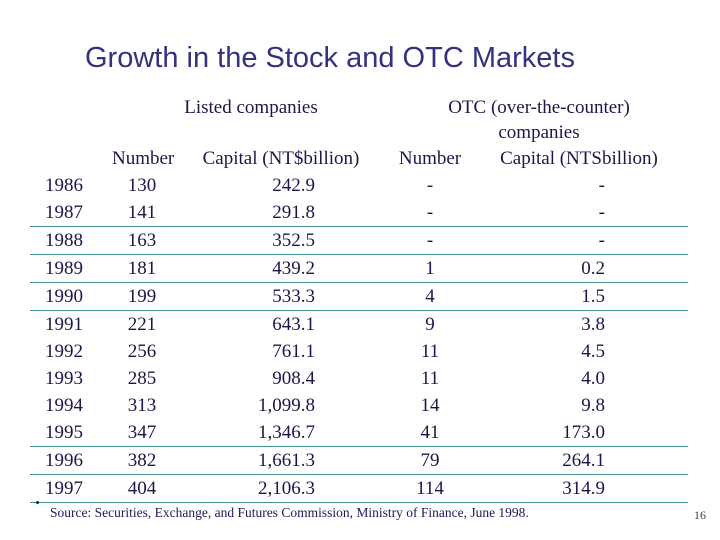  What do you see at coordinates (64, 240) in the screenshot?
I see `year-cell: 1988` at bounding box center [64, 240].